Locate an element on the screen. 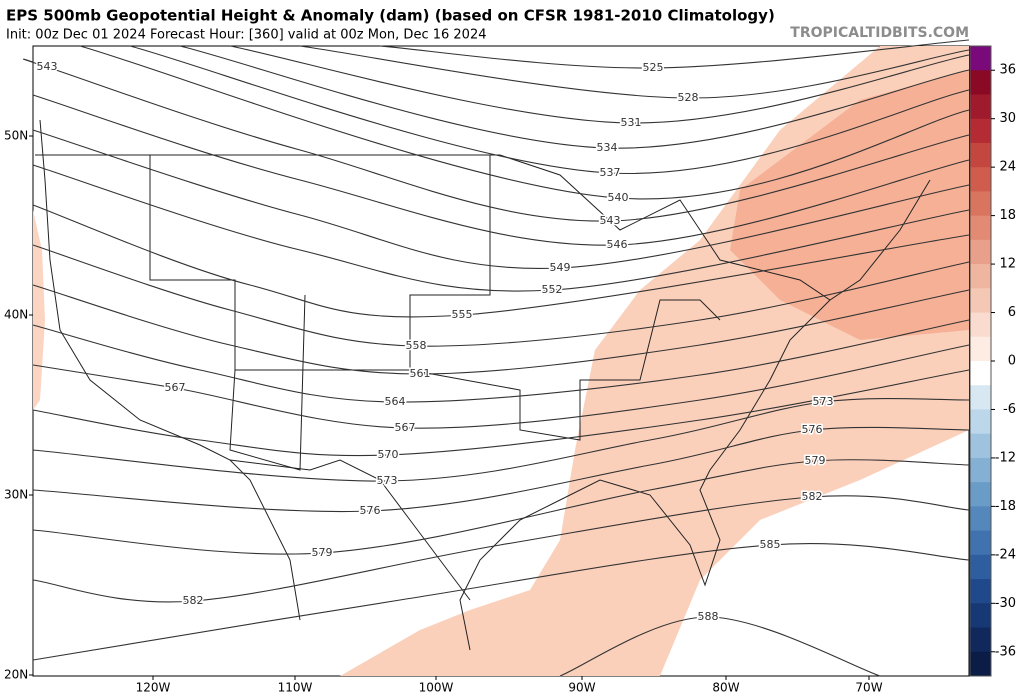 The width and height of the screenshot is (1024, 700). longitude-label: 80W is located at coordinates (725, 688).